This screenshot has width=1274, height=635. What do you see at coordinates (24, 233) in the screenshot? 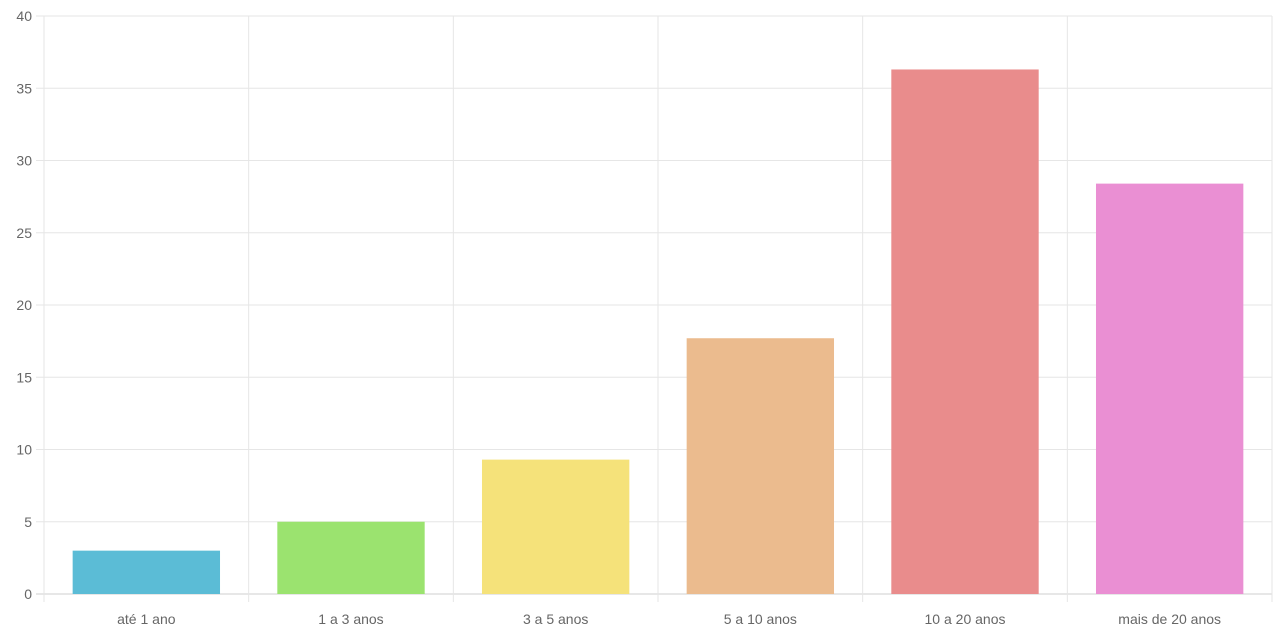
I see `y-tick-label: 25` at bounding box center [24, 233].